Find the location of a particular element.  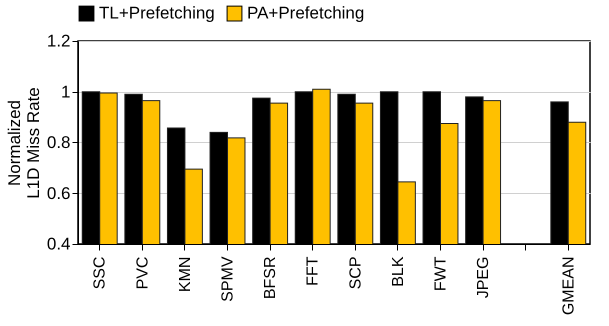

y-axis-title: Normalized L1D Miss Rate is located at coordinates (23, 143).